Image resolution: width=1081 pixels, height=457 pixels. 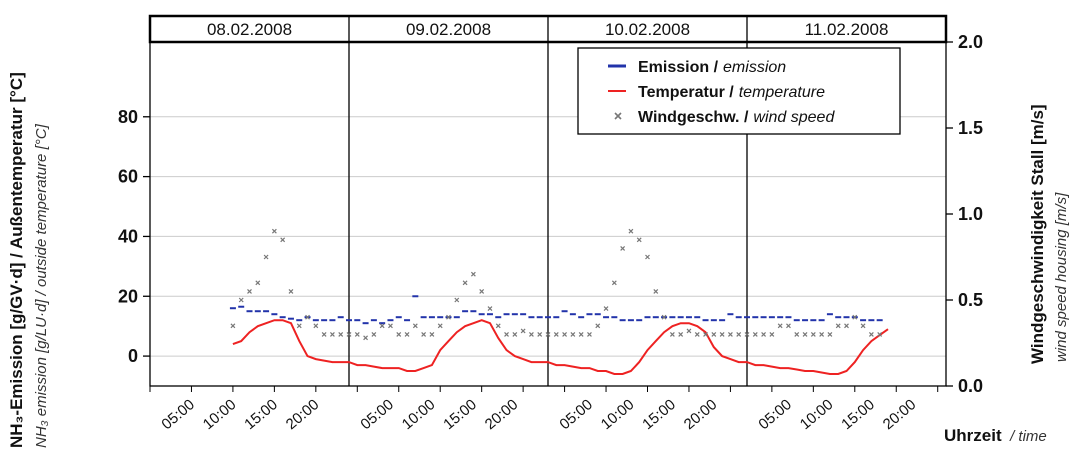 What do you see at coordinates (970, 42) in the screenshot?
I see `y-right-tick-label: 2.0` at bounding box center [970, 42].